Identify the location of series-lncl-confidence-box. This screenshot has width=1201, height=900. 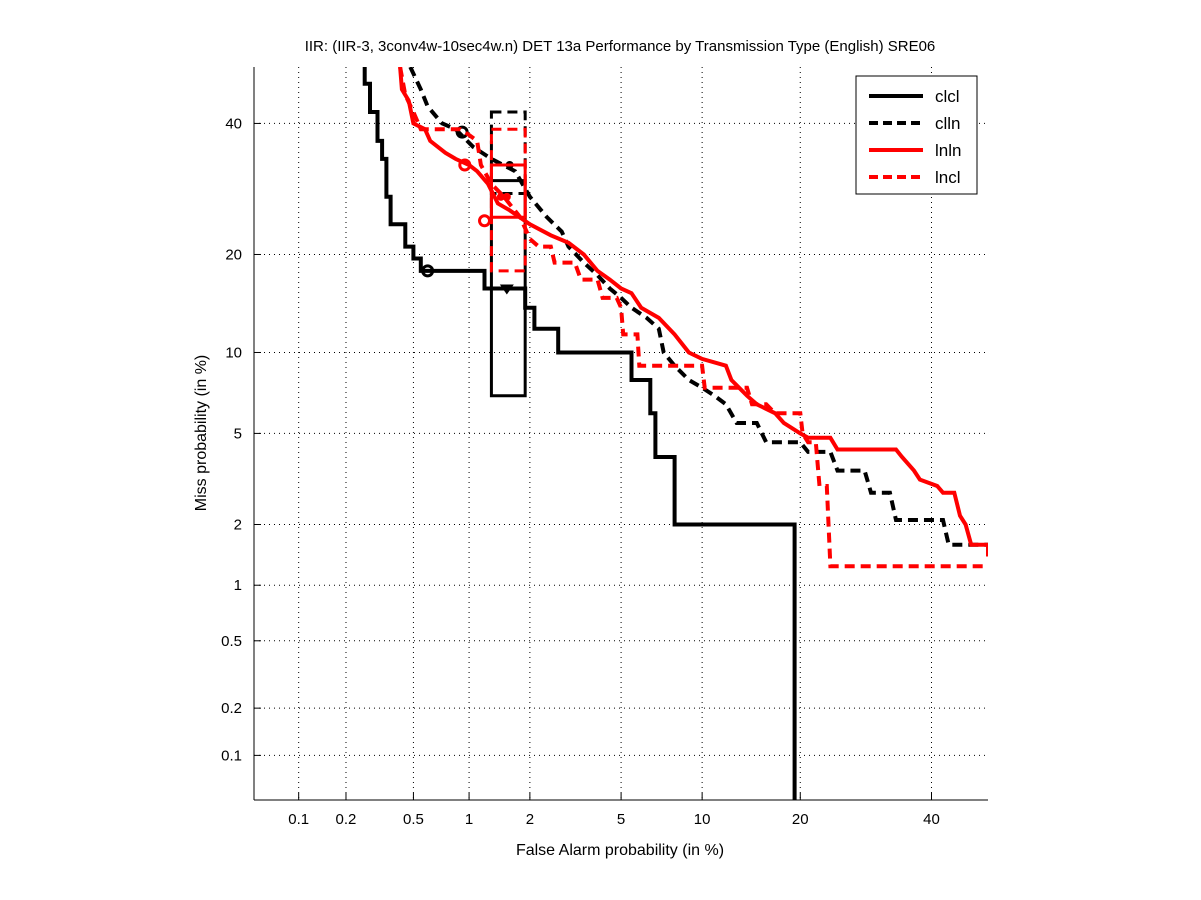
(508, 200).